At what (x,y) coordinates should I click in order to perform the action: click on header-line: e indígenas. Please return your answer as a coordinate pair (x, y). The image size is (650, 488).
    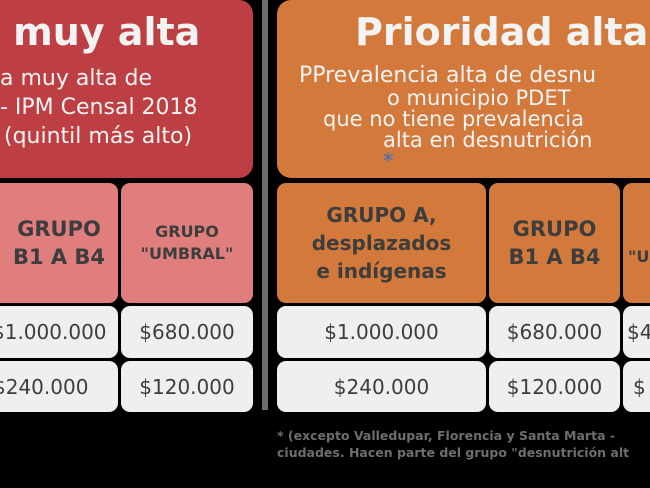
    Looking at the image, I should click on (381, 271).